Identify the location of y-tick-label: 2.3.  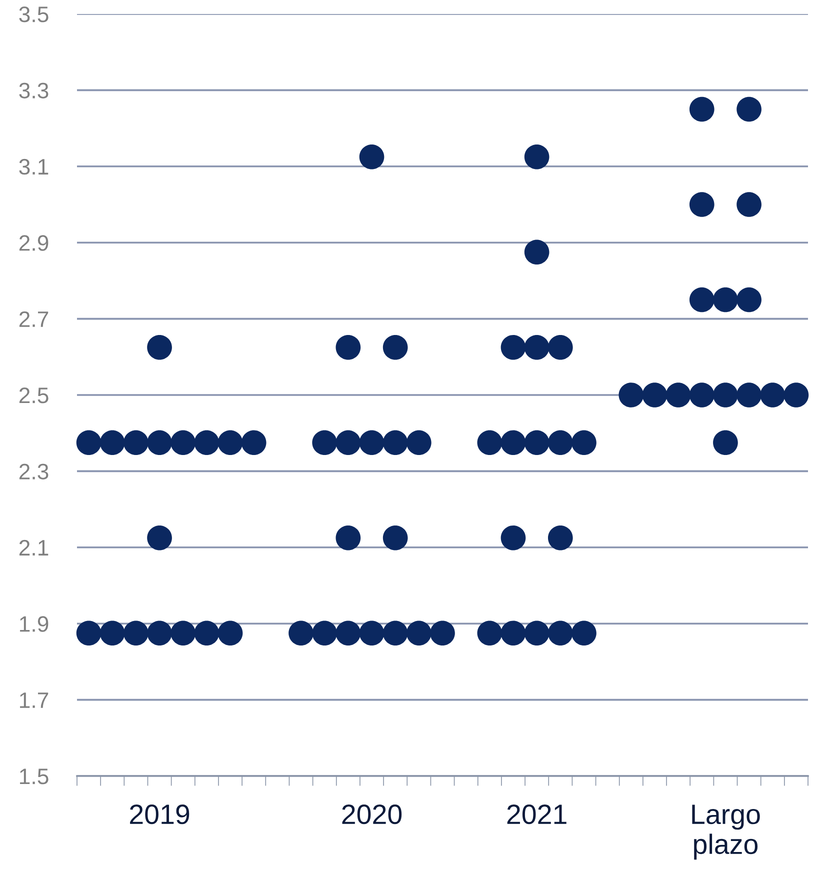
(33, 472).